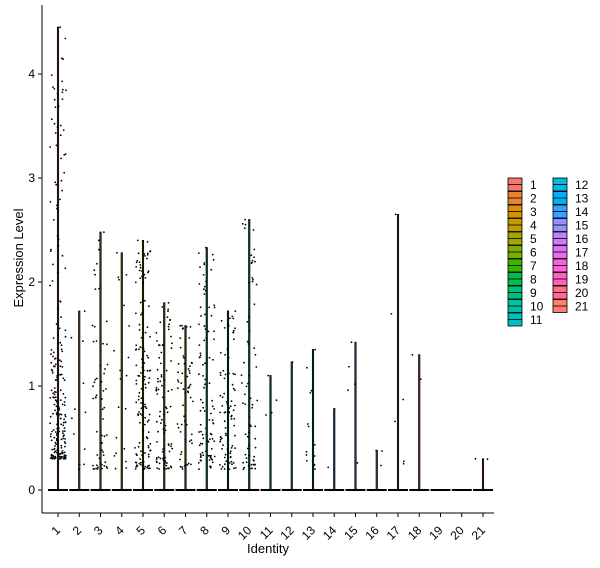  Describe the element at coordinates (582, 293) in the screenshot. I see `legend-label: 20` at that location.